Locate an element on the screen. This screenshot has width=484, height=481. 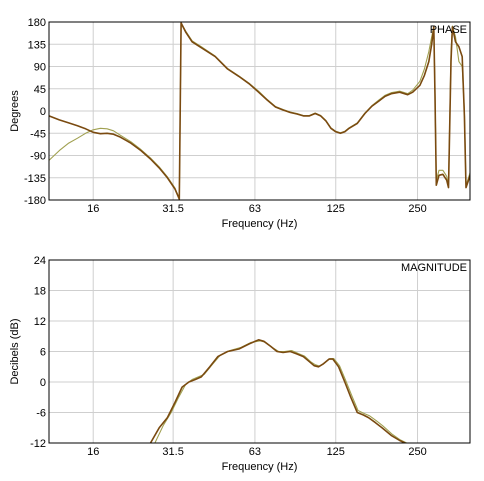
phase-x-tick-label: 250 is located at coordinates (417, 209).